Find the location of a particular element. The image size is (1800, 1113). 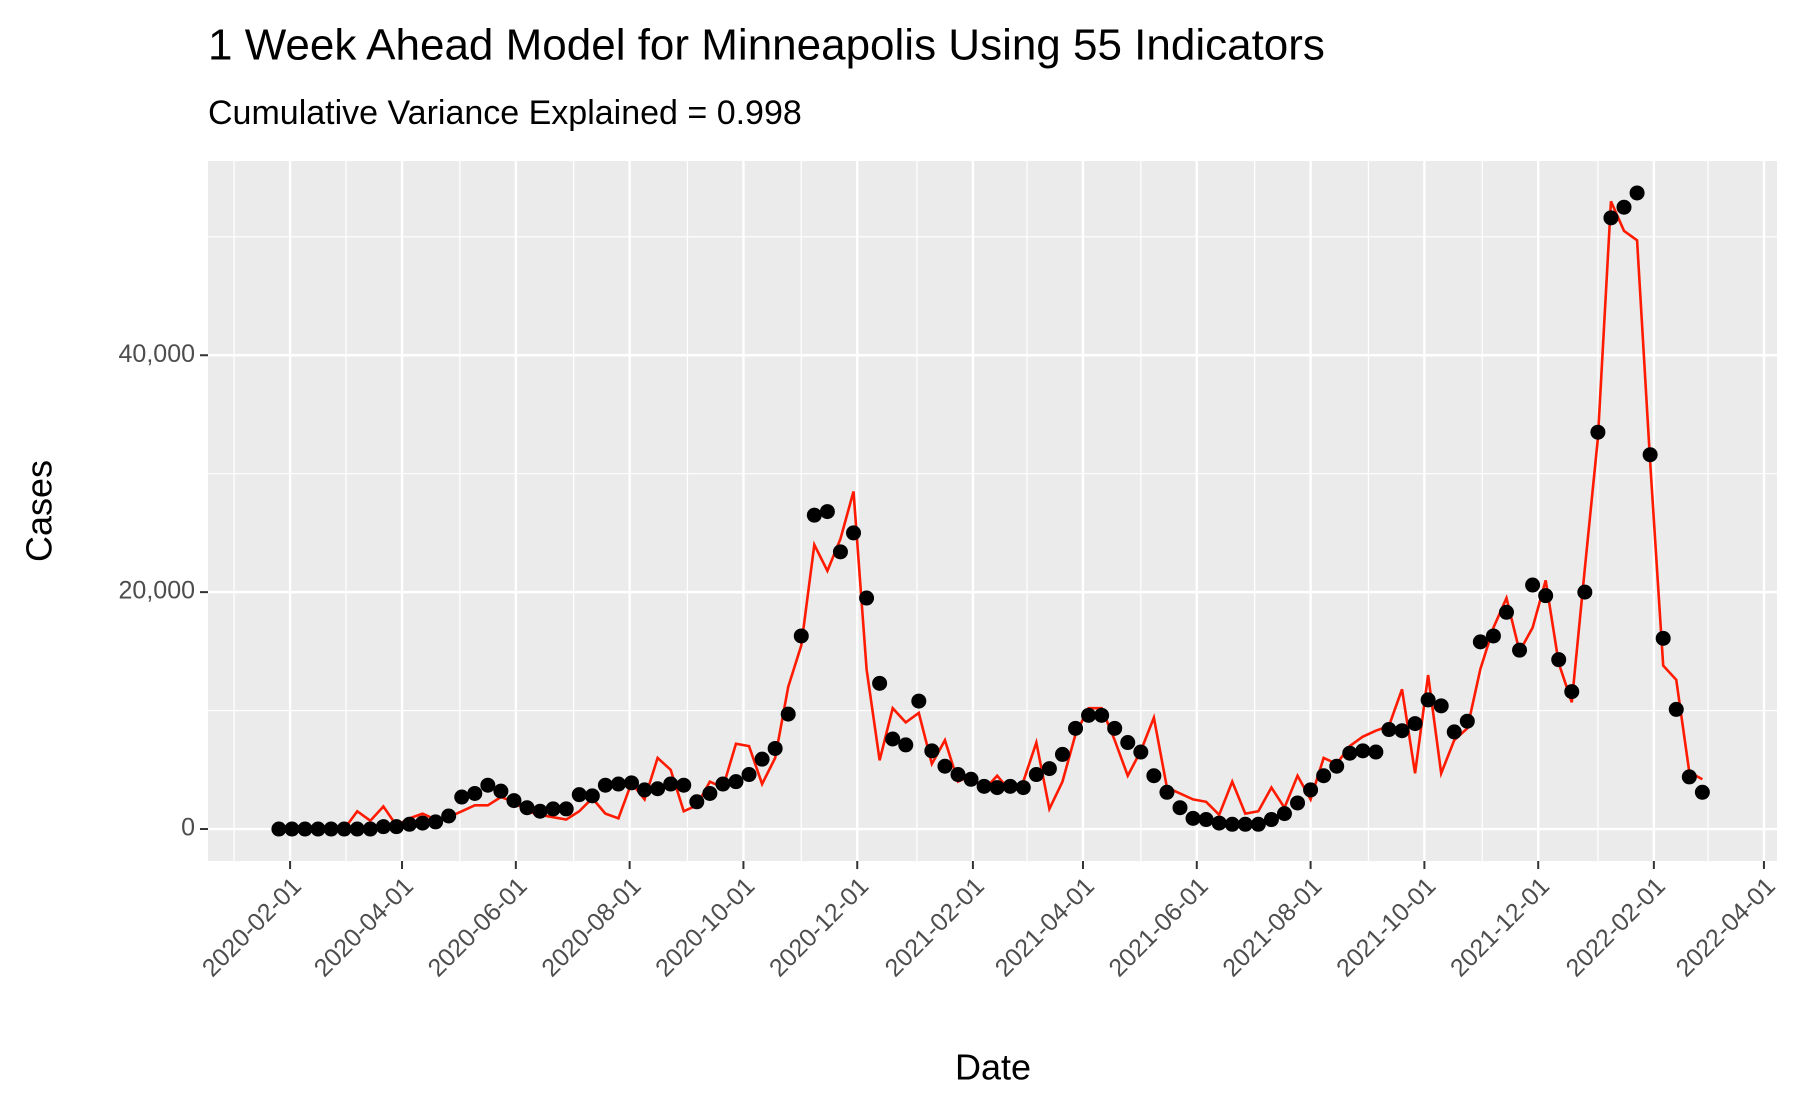

x-tick-label: 2021-06-01 is located at coordinates (1158, 927).